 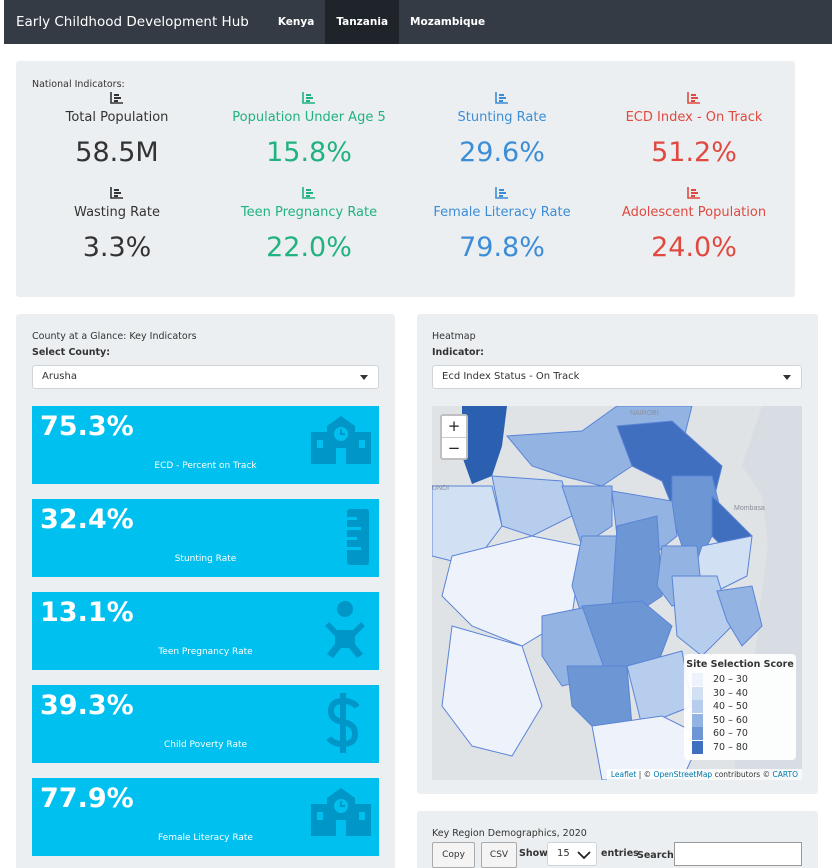 What do you see at coordinates (644, 413) in the screenshot?
I see `place-label: NAIROBI` at bounding box center [644, 413].